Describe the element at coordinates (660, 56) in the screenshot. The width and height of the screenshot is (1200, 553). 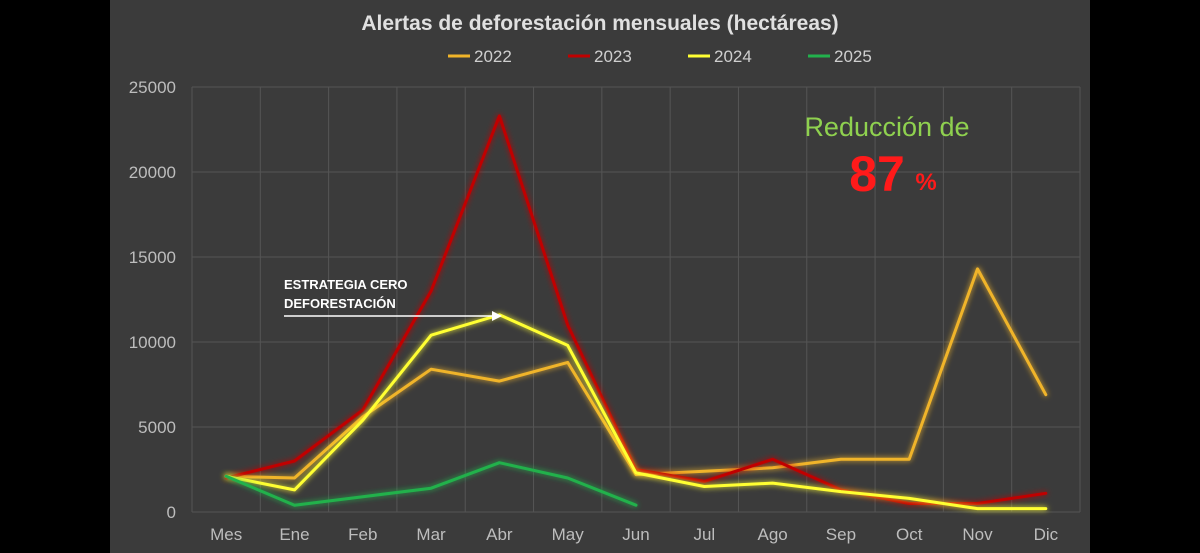
I see `legend: 2022 2023 2024 2025` at that location.